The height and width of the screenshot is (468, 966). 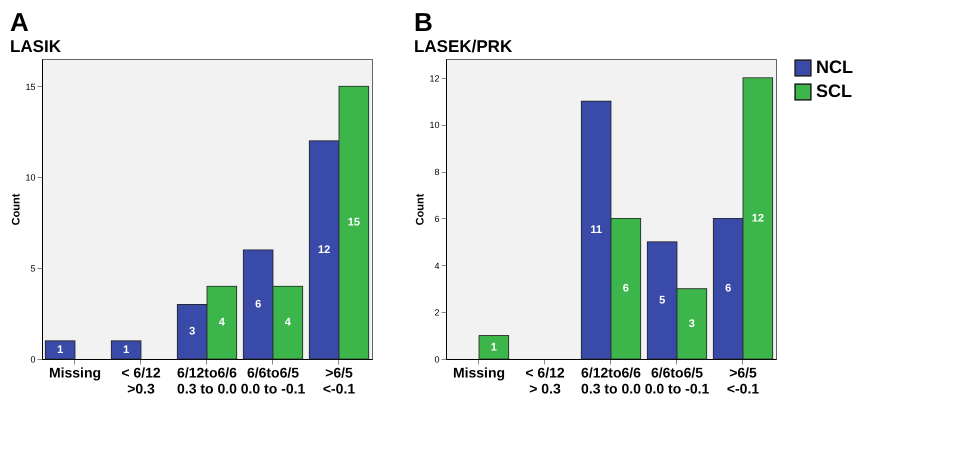 What do you see at coordinates (834, 91) in the screenshot?
I see `legend-label: SCL` at bounding box center [834, 91].